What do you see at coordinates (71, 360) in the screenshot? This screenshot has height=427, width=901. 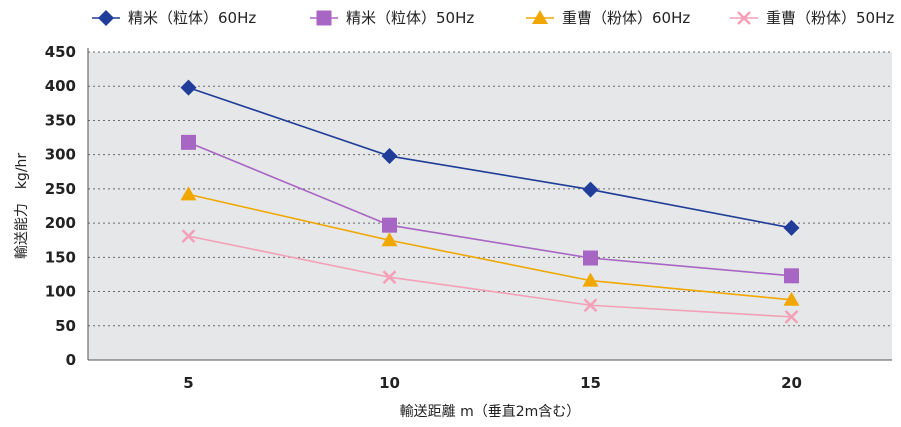 I see `y-tick-label: 0` at bounding box center [71, 360].